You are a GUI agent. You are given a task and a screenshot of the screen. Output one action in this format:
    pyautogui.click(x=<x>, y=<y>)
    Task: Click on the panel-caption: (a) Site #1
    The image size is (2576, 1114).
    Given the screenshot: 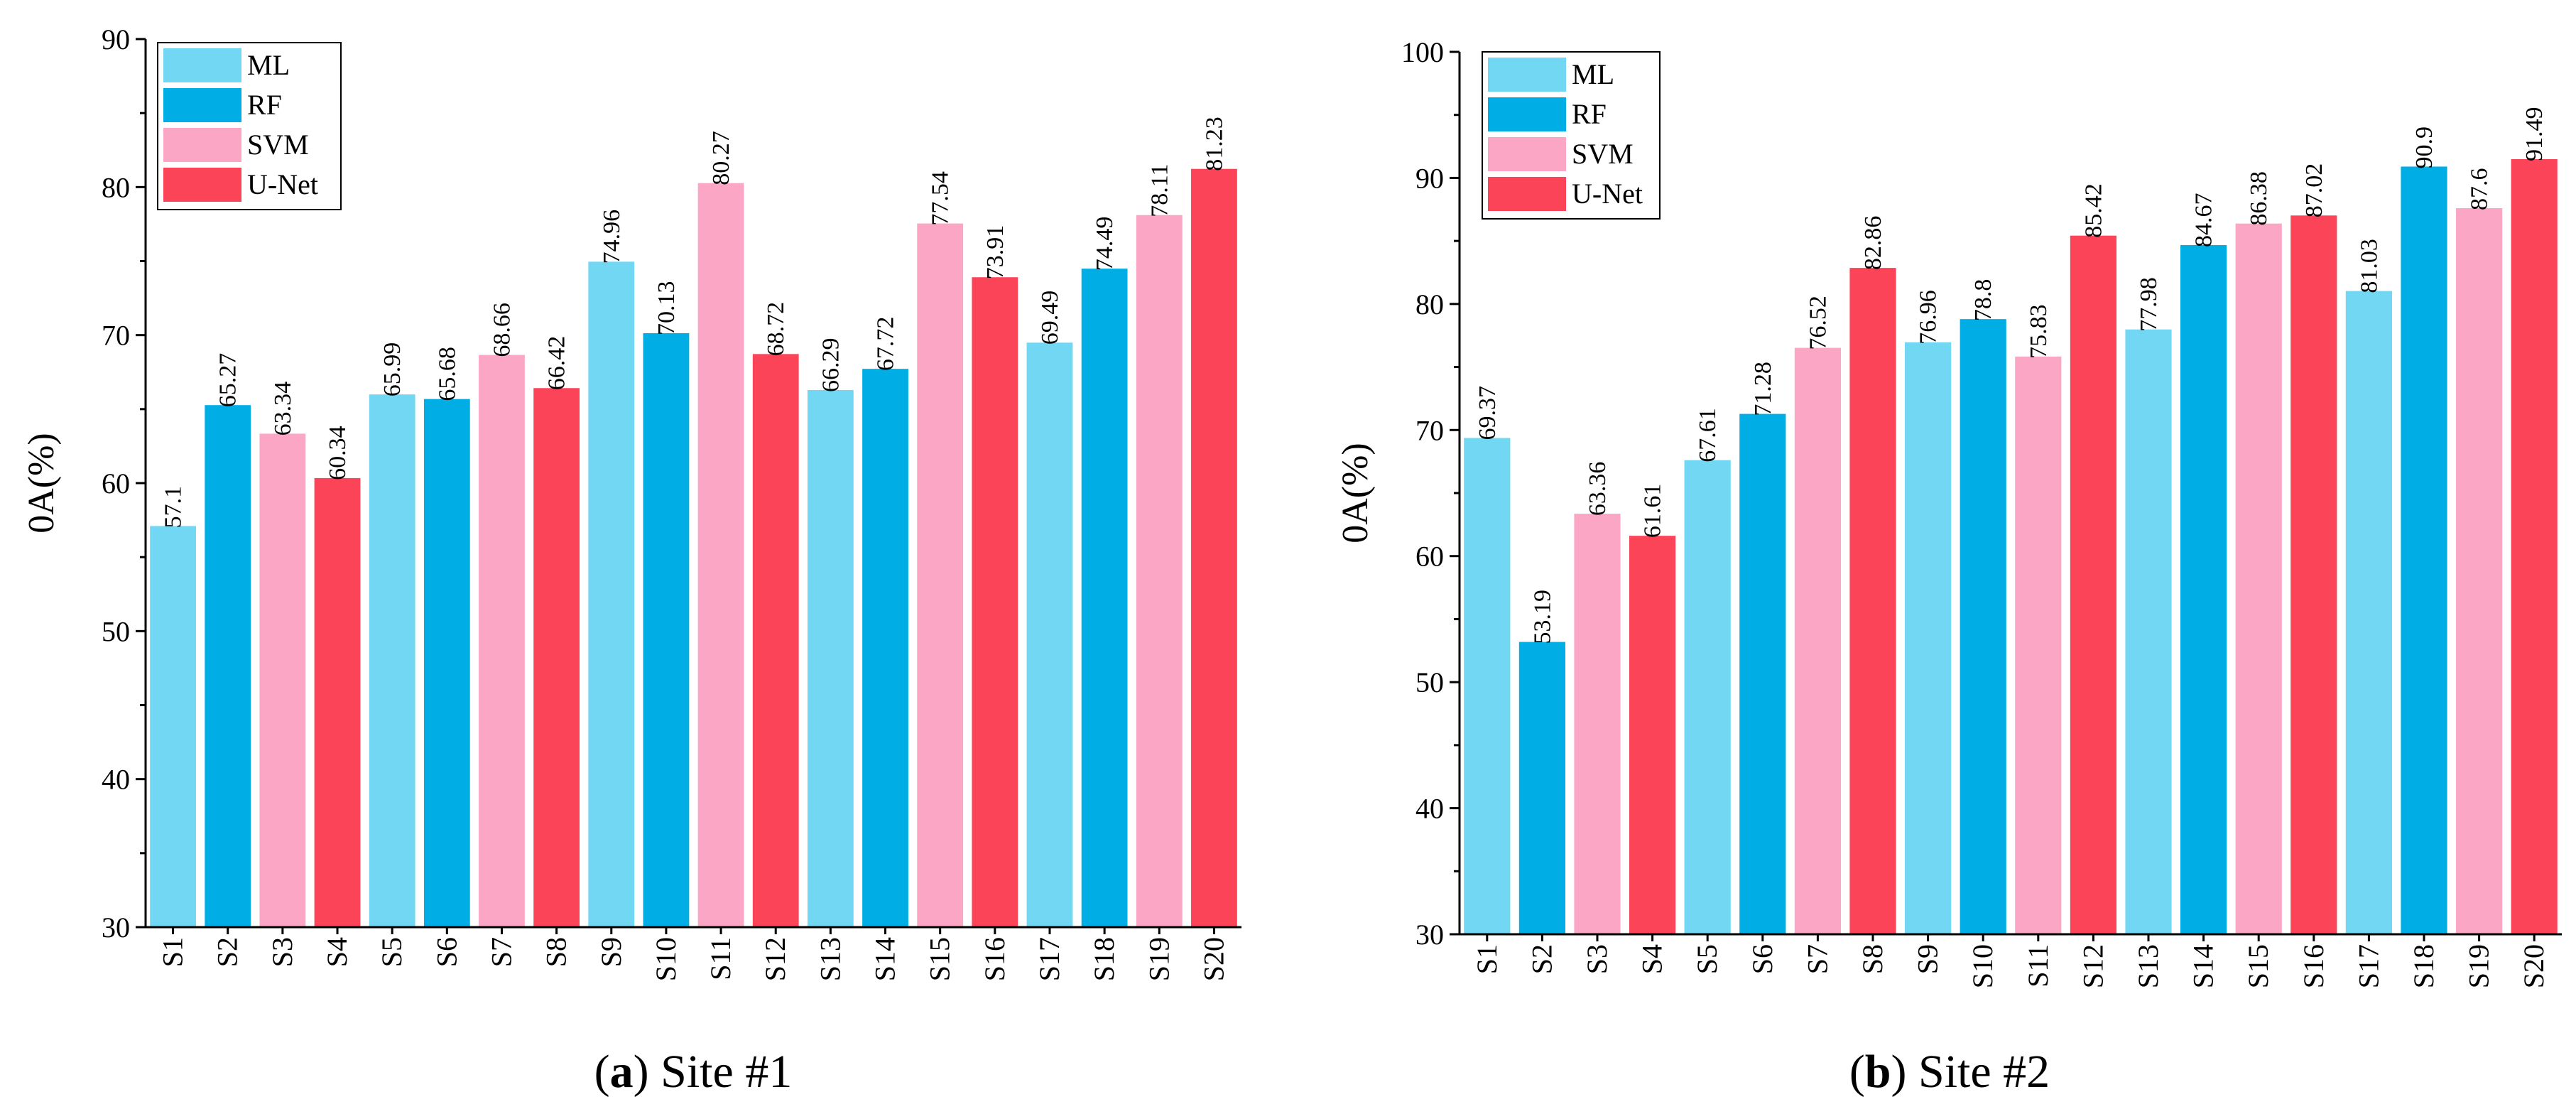 What is the action you would take?
    pyautogui.click(x=694, y=1072)
    